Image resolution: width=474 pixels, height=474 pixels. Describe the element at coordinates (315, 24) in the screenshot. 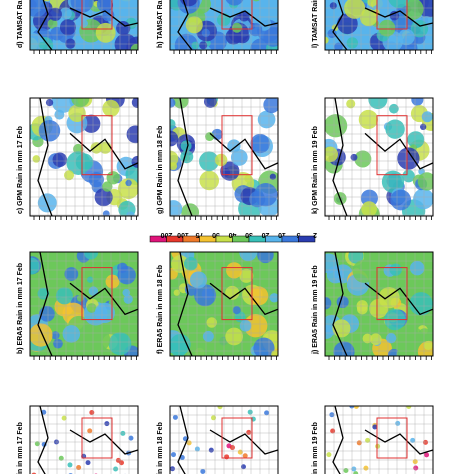

I see `panel-label: l) TAMSAT Rain in` at that location.